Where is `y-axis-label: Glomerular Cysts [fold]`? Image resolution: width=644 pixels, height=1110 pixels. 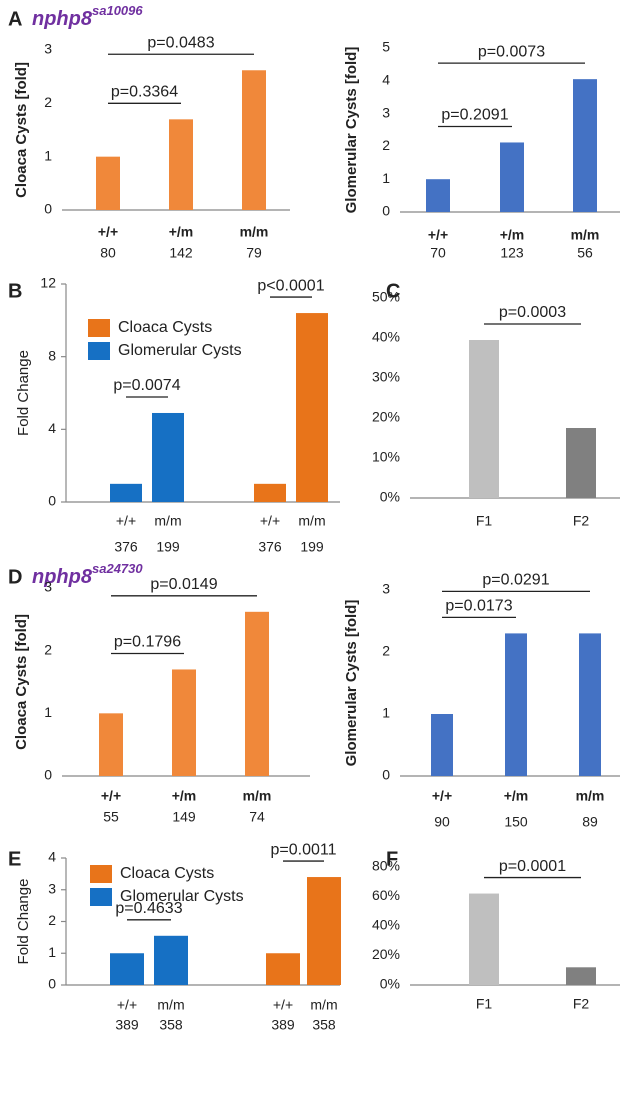
y-axis-label: Glomerular Cysts [fold] is located at coordinates (351, 683).